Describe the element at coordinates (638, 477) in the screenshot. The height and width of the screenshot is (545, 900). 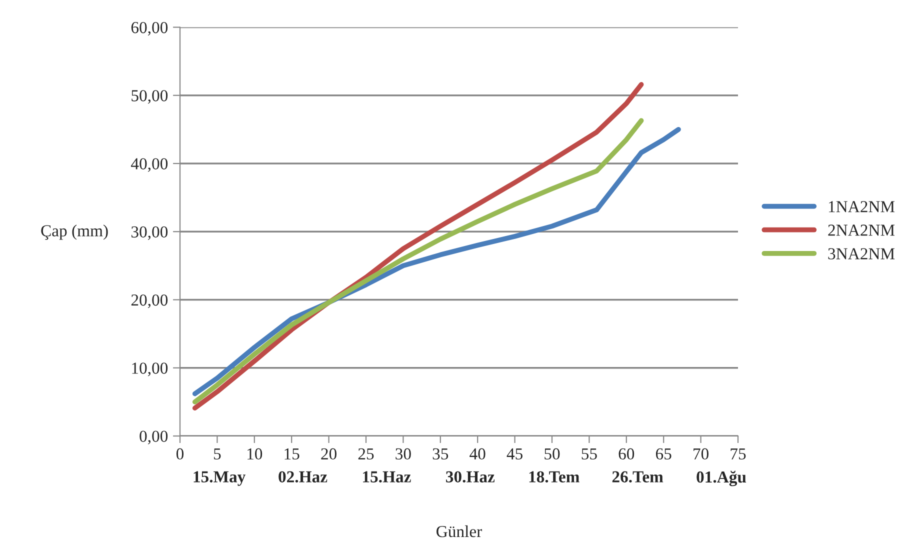
I see `text: 26.Tem` at that location.